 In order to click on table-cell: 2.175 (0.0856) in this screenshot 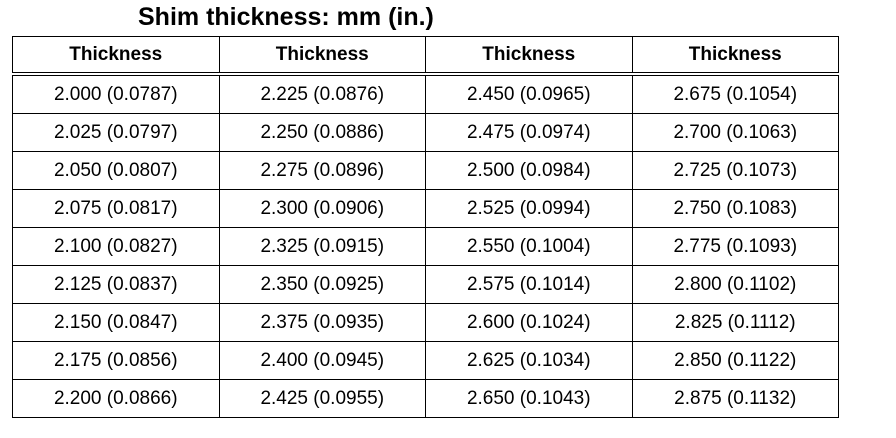, I will do `click(116, 360)`.